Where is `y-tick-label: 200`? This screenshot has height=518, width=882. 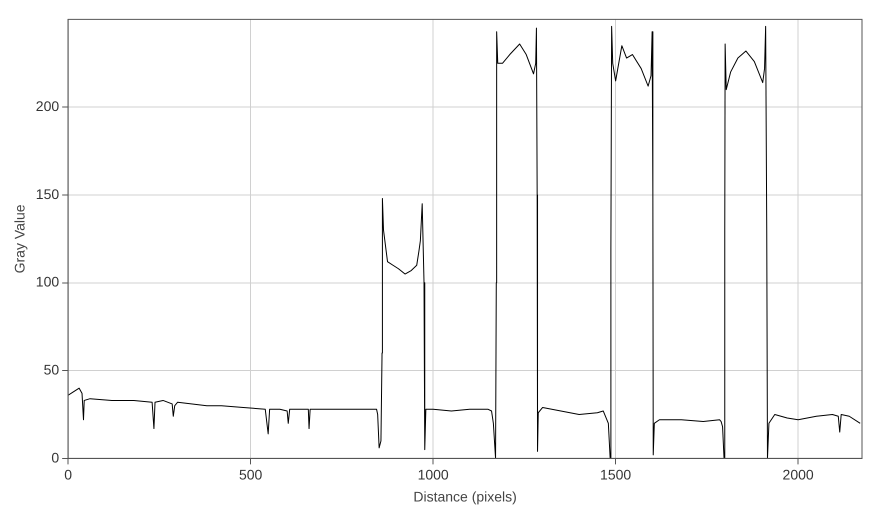
y-tick-label: 200 is located at coordinates (48, 106).